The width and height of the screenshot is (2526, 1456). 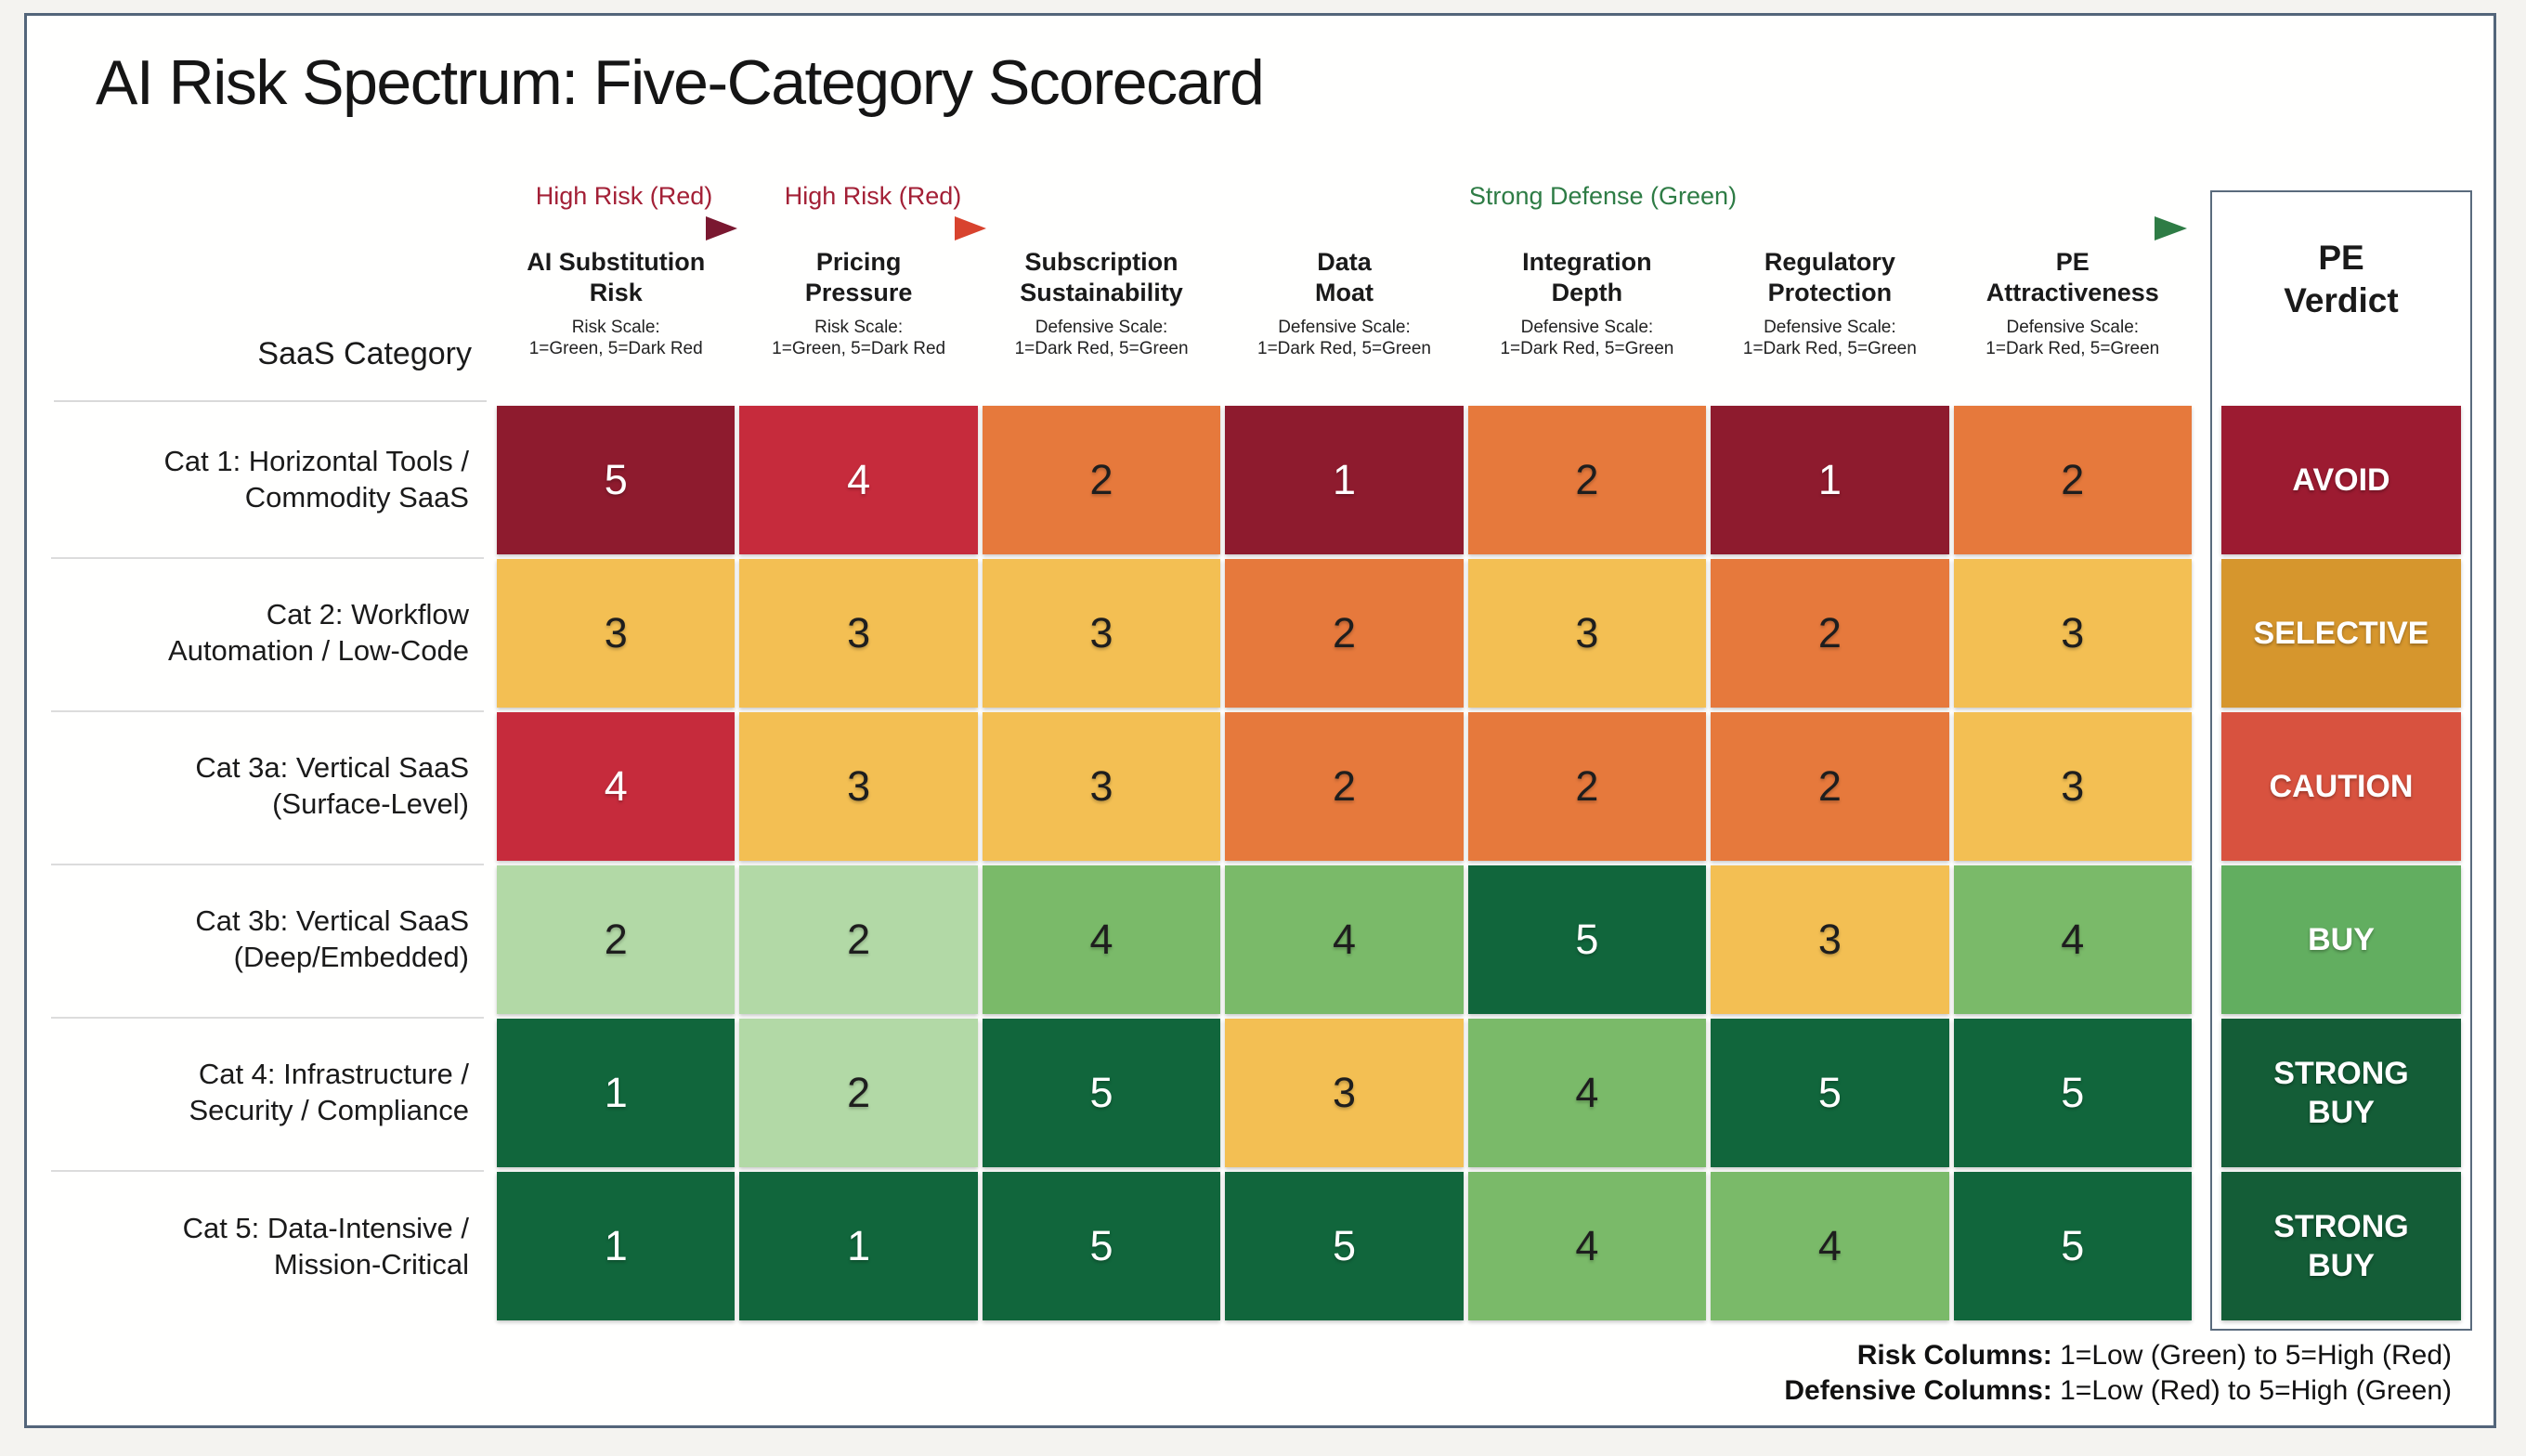 What do you see at coordinates (858, 1246) in the screenshot?
I see `score-cell-r6-c2: 1` at bounding box center [858, 1246].